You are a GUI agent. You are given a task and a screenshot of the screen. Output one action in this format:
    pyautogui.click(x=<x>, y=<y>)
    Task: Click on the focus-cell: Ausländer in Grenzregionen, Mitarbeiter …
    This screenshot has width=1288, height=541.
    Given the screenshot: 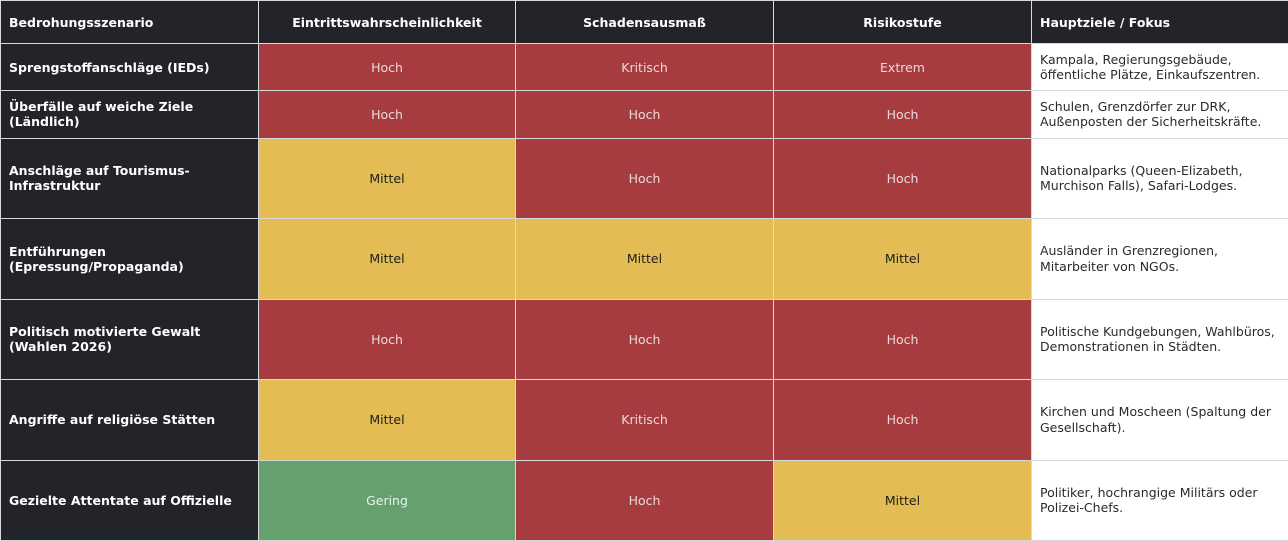 What is the action you would take?
    pyautogui.click(x=1159, y=259)
    